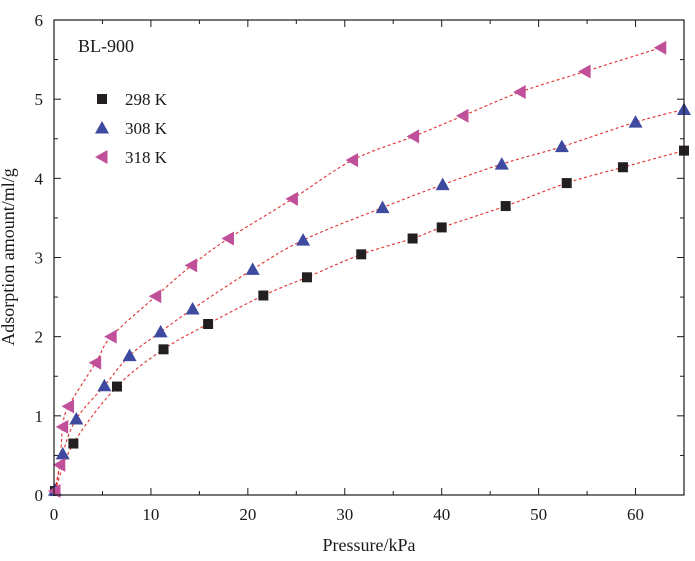 The image size is (695, 561). Describe the element at coordinates (150, 514) in the screenshot. I see `x-tick-label: 10` at that location.